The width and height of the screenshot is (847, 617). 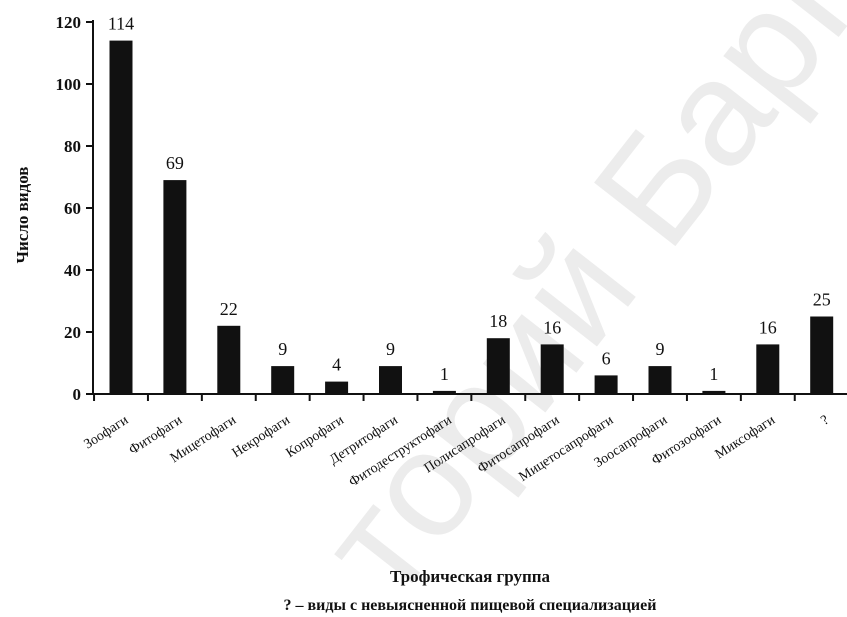 I want to click on y-tick-label: 40, so click(x=72, y=270).